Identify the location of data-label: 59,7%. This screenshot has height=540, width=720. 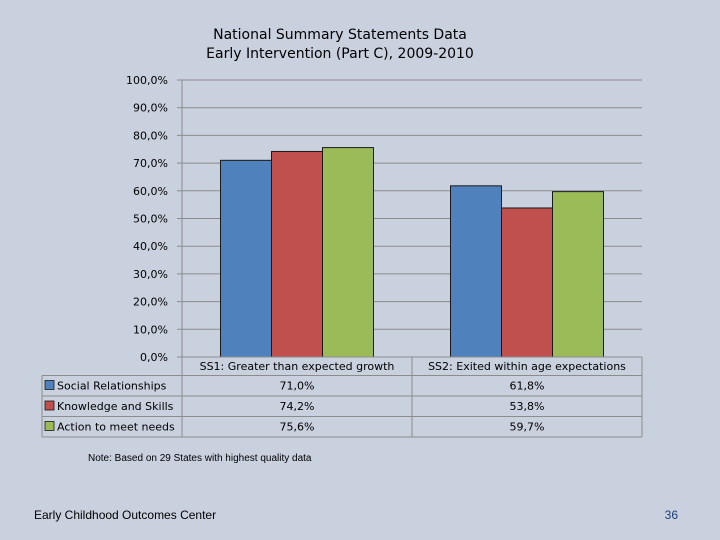
(527, 427).